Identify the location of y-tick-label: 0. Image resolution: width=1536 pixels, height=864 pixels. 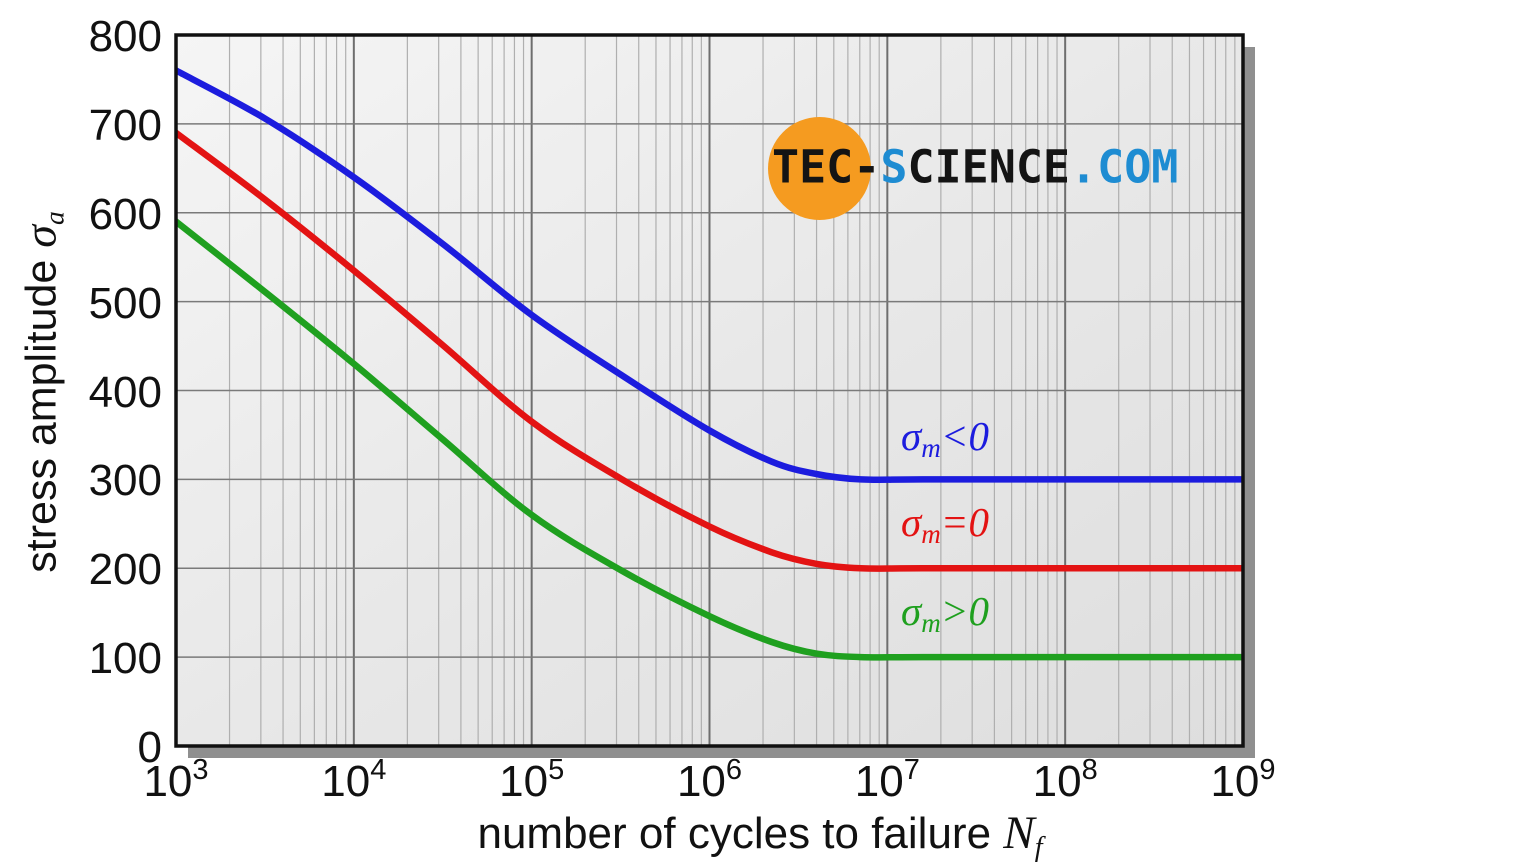
(149, 747).